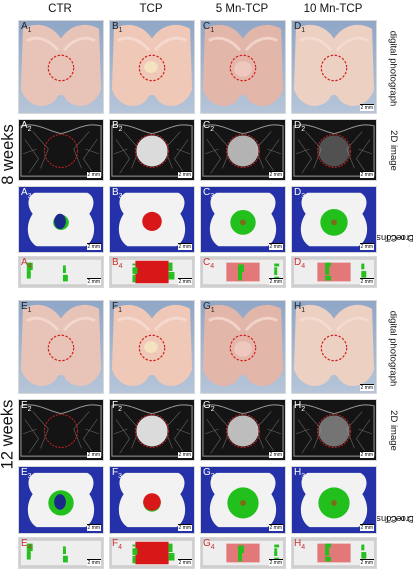 The height and width of the screenshot is (572, 413). Describe the element at coordinates (243, 430) in the screenshot. I see `panel-w12-ct2d-5mn: G2 2 mm` at that location.